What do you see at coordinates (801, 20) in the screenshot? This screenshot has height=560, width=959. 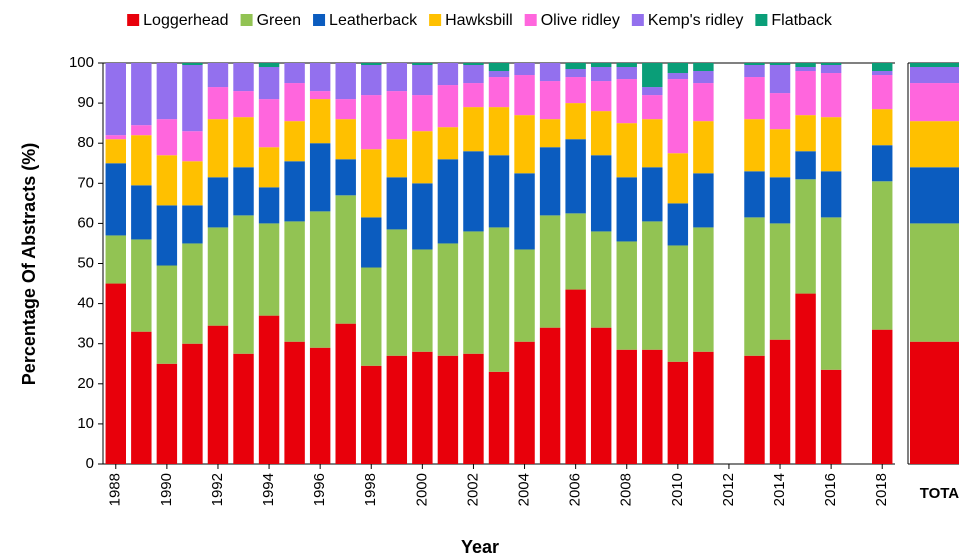 I see `legend-label: Flatback` at bounding box center [801, 20].